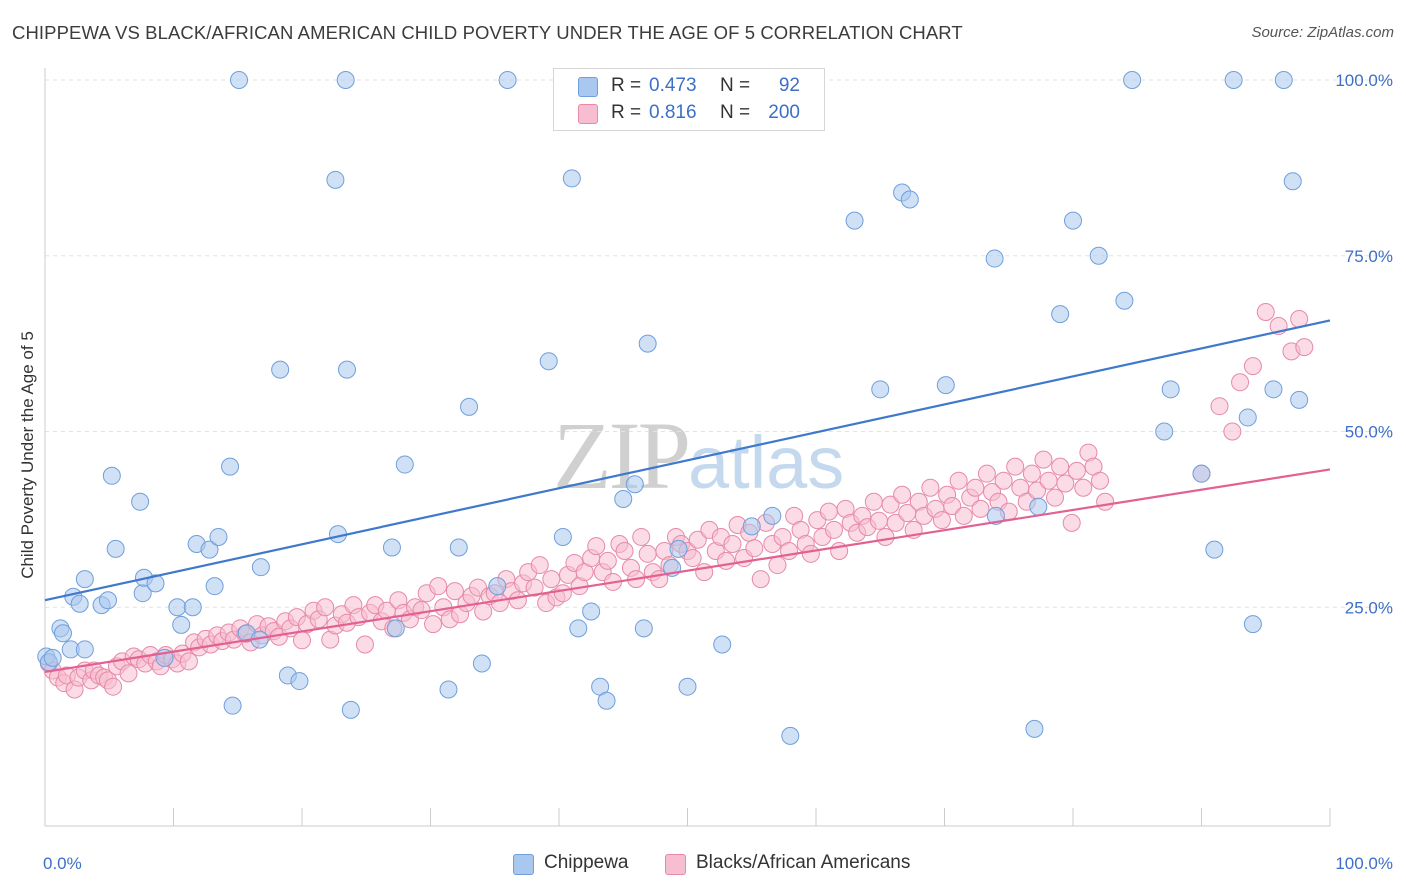 The height and width of the screenshot is (892, 1406). Describe the element at coordinates (803, 862) in the screenshot. I see `bottom-legend-label-blacks: Blacks/African Americans` at that location.